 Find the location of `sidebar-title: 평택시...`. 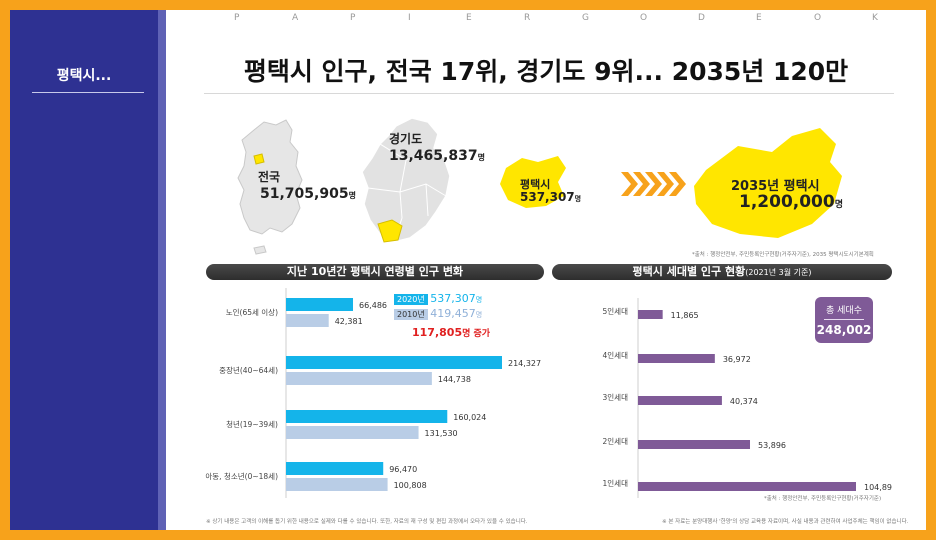

sidebar-title: 평택시... is located at coordinates (84, 76).